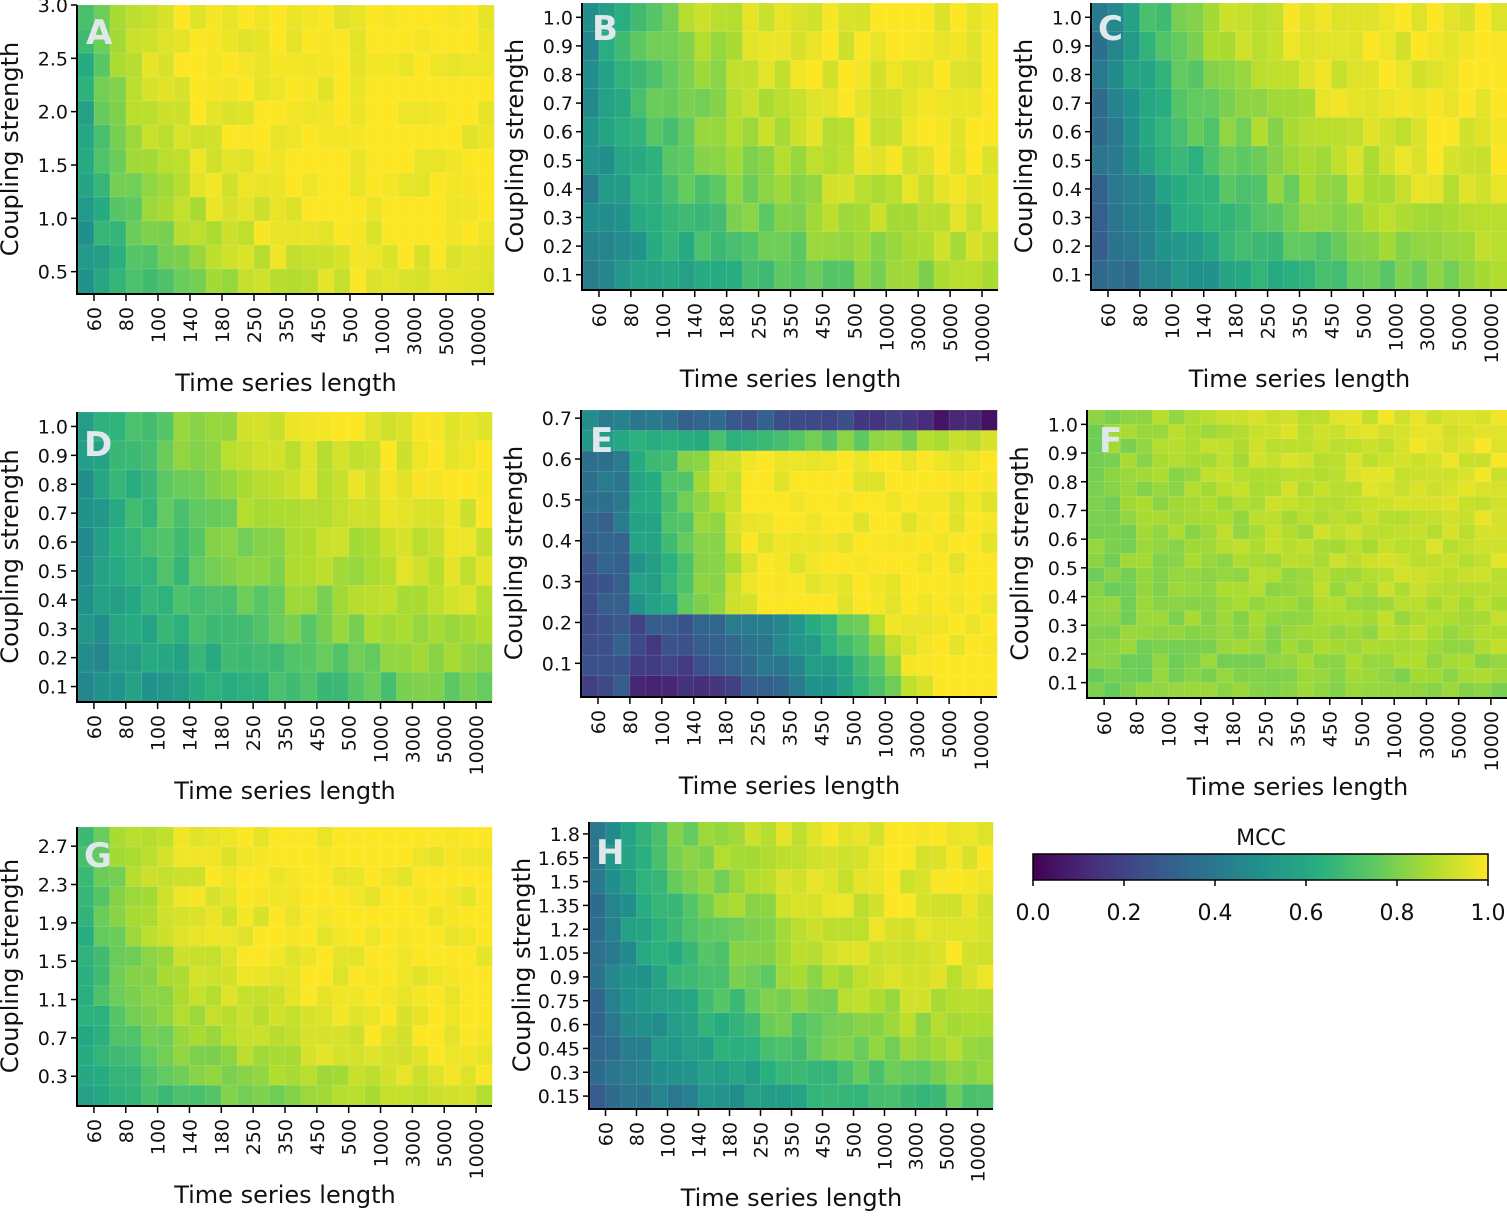 Image resolution: width=1507 pixels, height=1216 pixels. Describe the element at coordinates (823, 321) in the screenshot. I see `x-tick-label: 450` at that location.